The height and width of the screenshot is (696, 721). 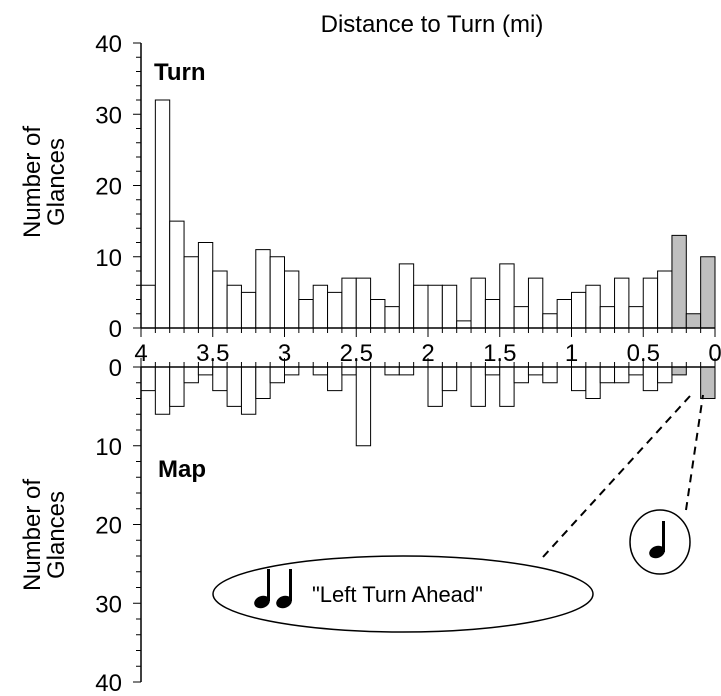 I want to click on turn-y-tick-label: 10, so click(x=108, y=258).